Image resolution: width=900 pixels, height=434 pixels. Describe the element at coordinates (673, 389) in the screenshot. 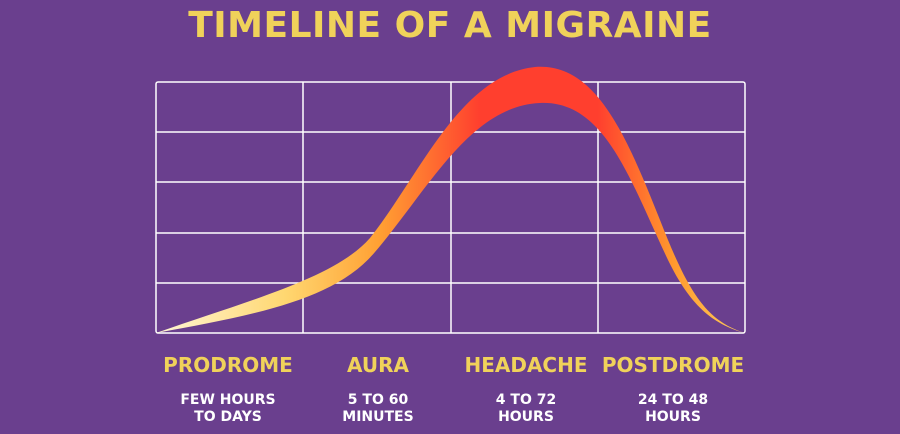

I see `phase-postdrome: POSTDROME 24 TO 48 HOURS` at that location.